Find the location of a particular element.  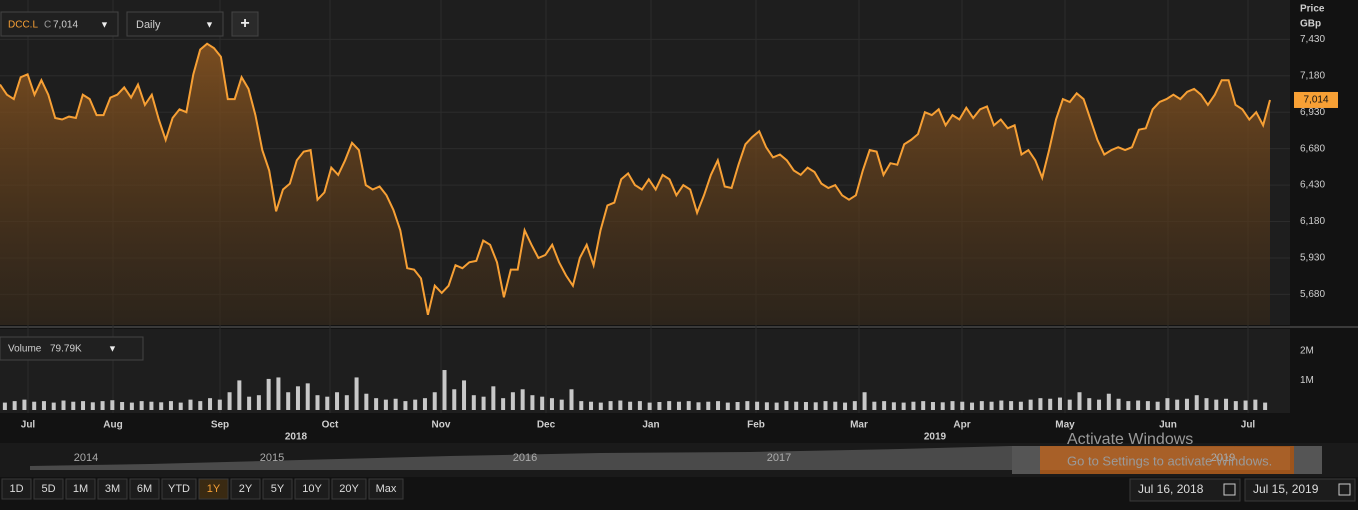

volume-box is located at coordinates (72, 348).